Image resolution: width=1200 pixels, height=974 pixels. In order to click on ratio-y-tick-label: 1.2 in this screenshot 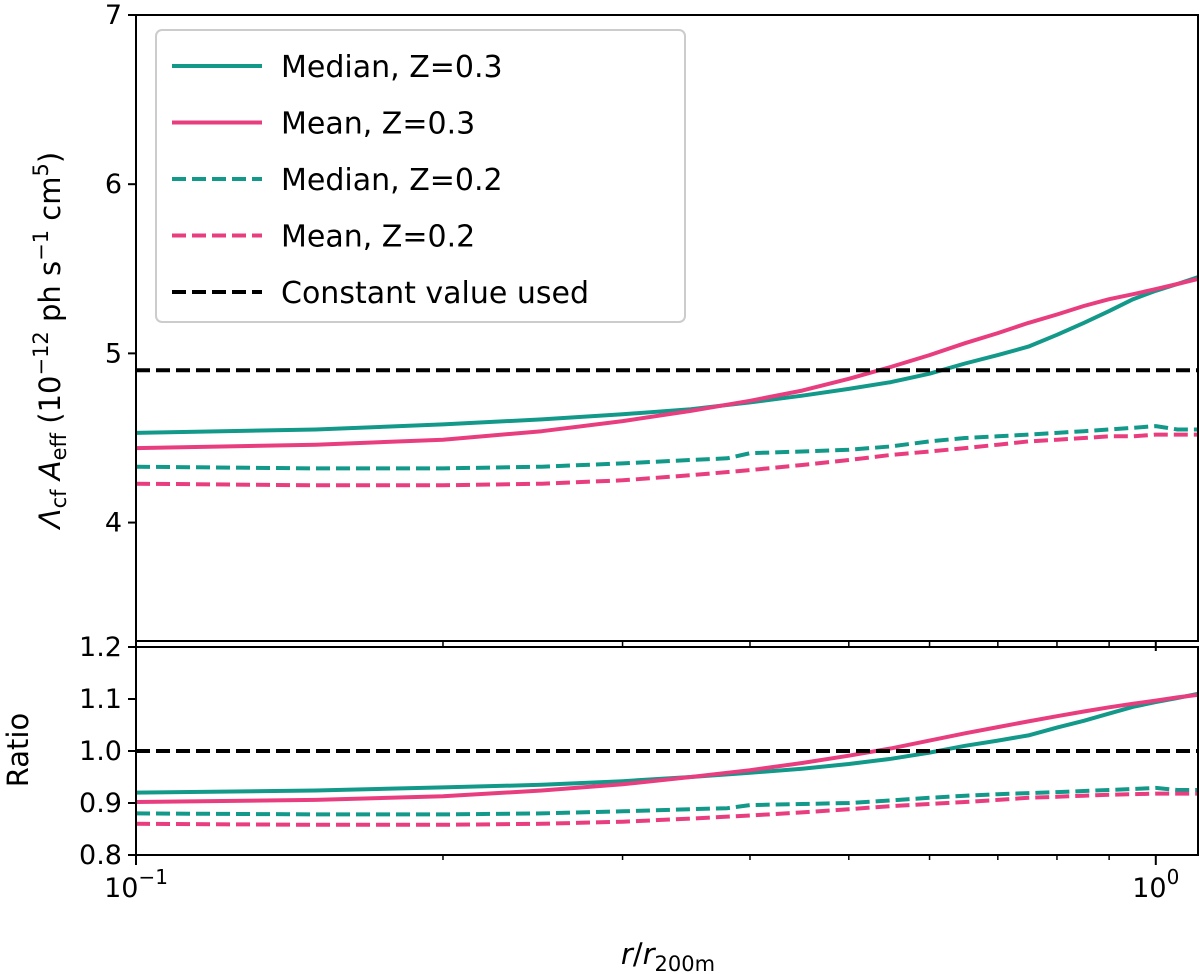, I will do `click(100, 647)`.